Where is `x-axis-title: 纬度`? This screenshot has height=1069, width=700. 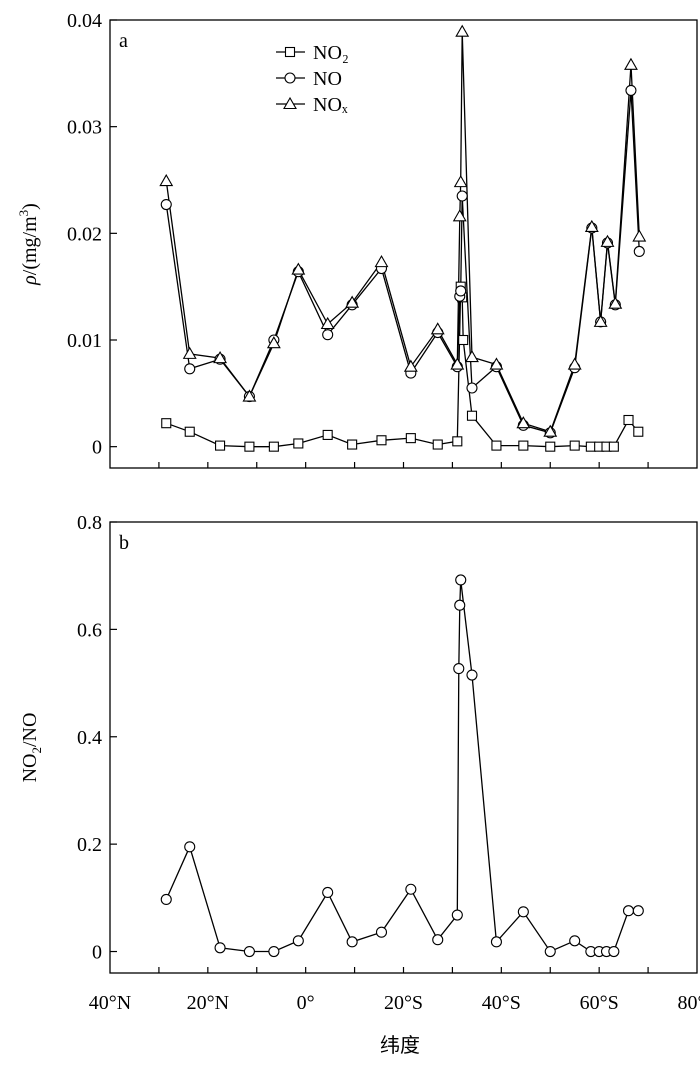
x-axis-title: 纬度 is located at coordinates (400, 1045).